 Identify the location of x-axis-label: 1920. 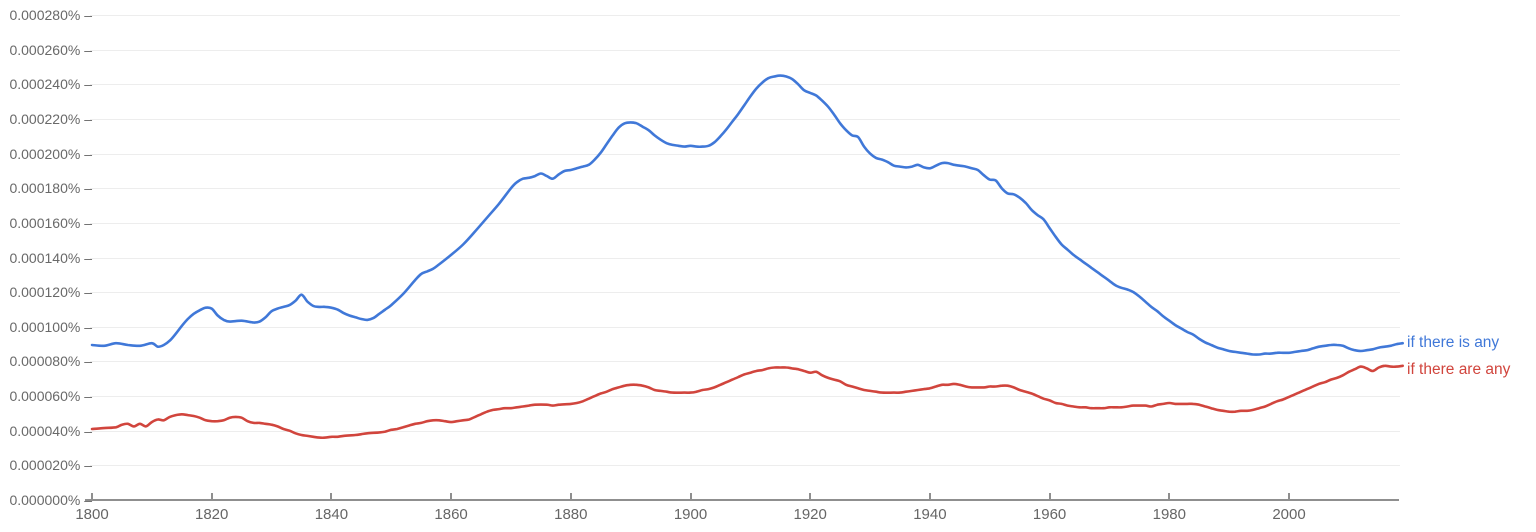
(810, 514).